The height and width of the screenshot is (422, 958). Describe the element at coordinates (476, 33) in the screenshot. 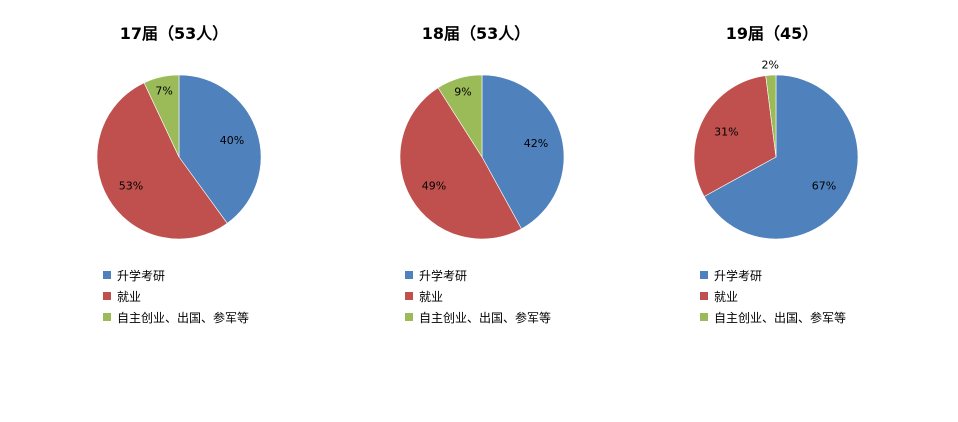

I see `chart-title: 18届（53人）` at that location.